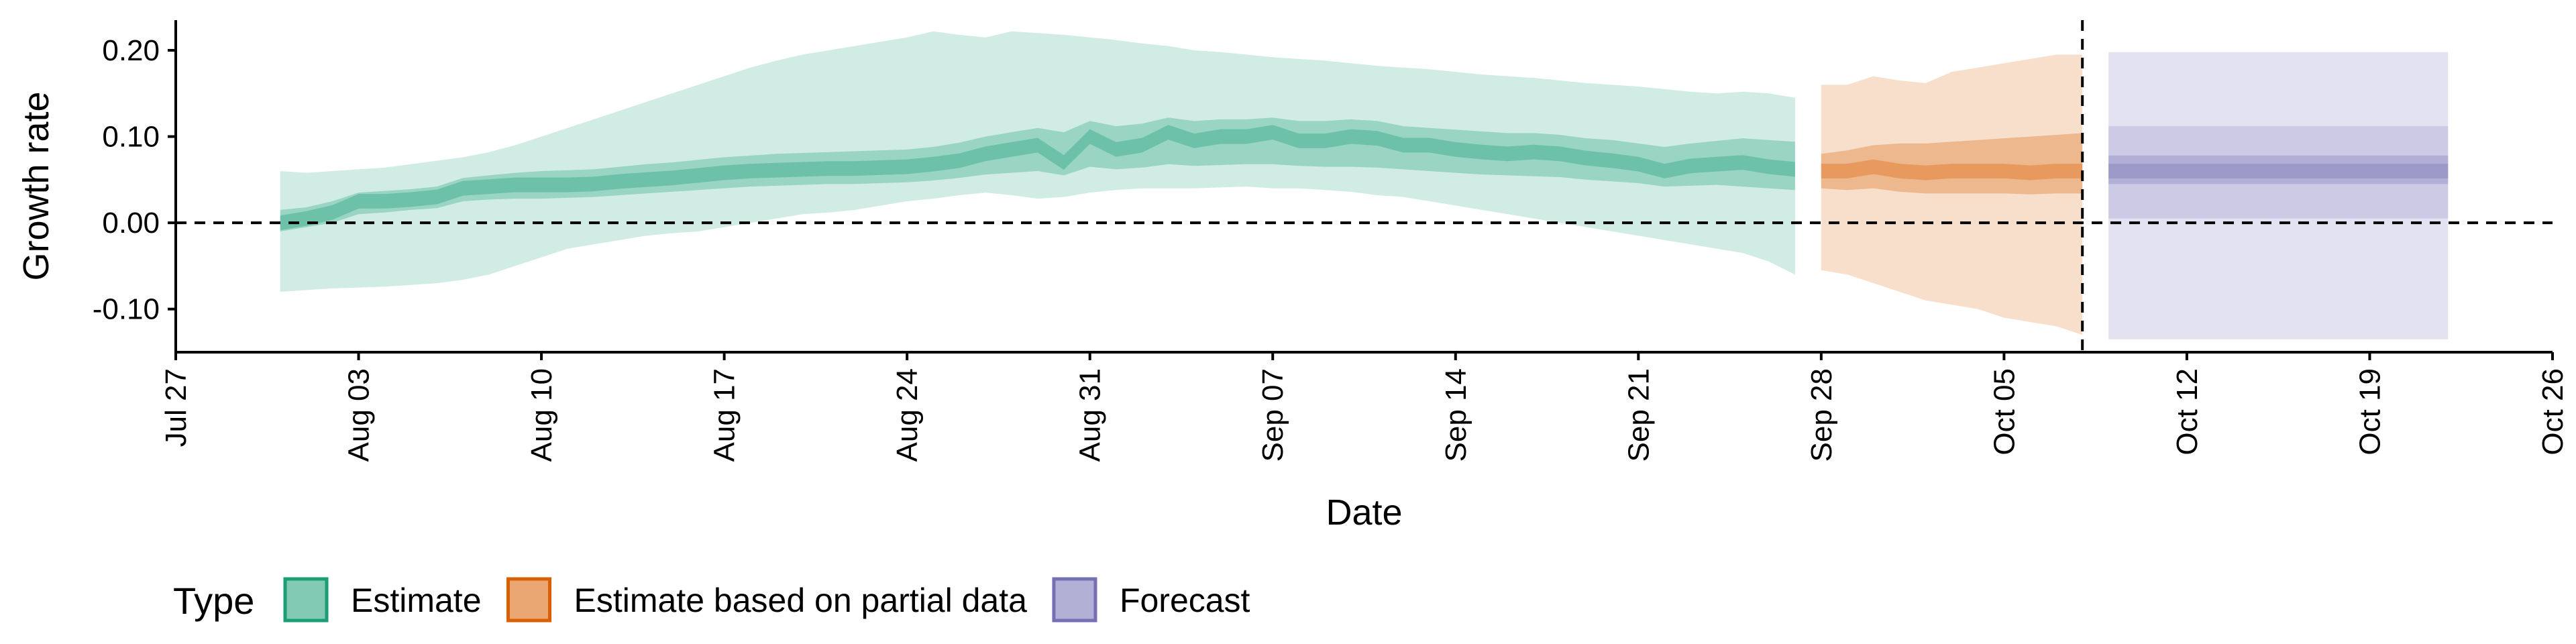 Image resolution: width=2576 pixels, height=644 pixels. Describe the element at coordinates (131, 137) in the screenshot. I see `y-tick-label: 0.10` at that location.